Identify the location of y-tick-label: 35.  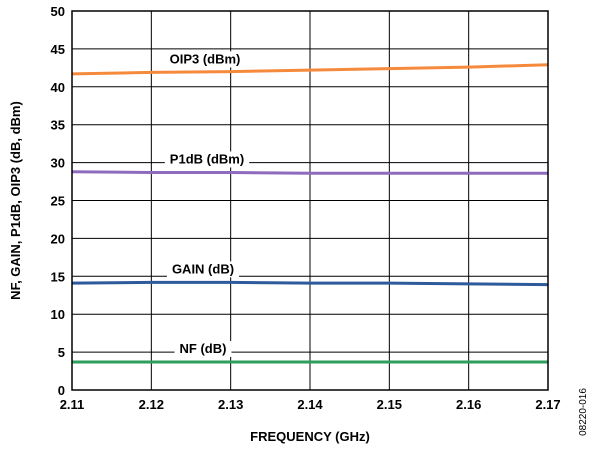
(58, 125).